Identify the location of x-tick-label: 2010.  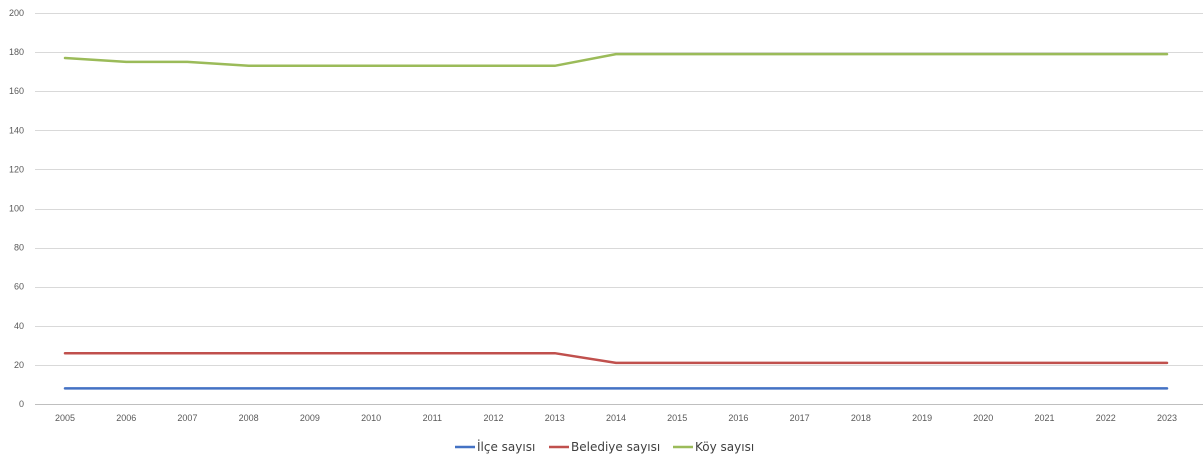
(371, 418).